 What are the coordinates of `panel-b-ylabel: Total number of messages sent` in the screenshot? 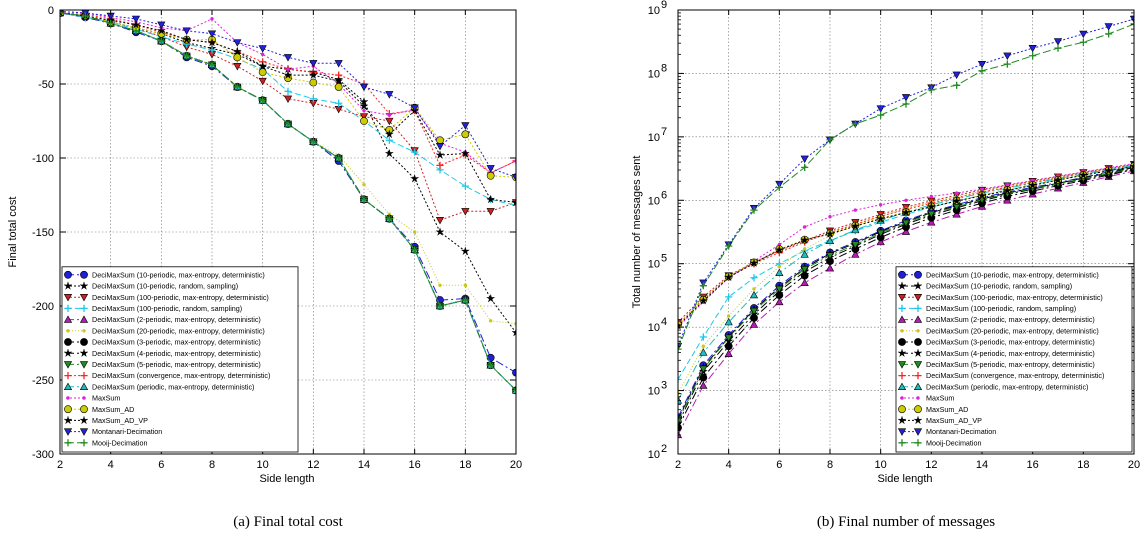 It's located at (637, 232).